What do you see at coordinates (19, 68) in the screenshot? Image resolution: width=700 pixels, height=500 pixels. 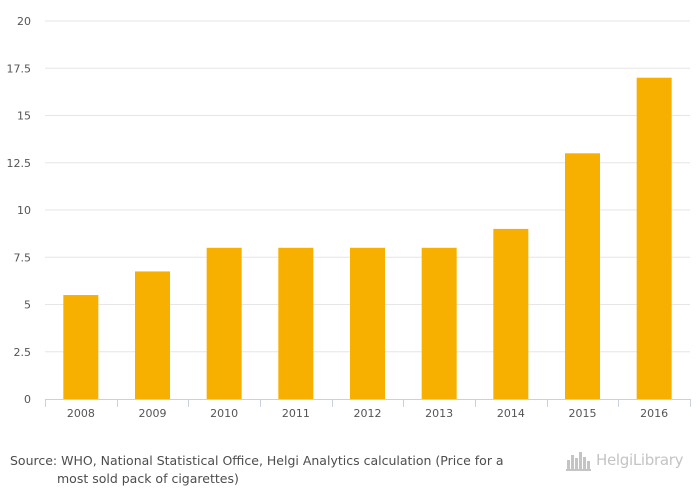 I see `y-tick-label: 17.5` at bounding box center [19, 68].